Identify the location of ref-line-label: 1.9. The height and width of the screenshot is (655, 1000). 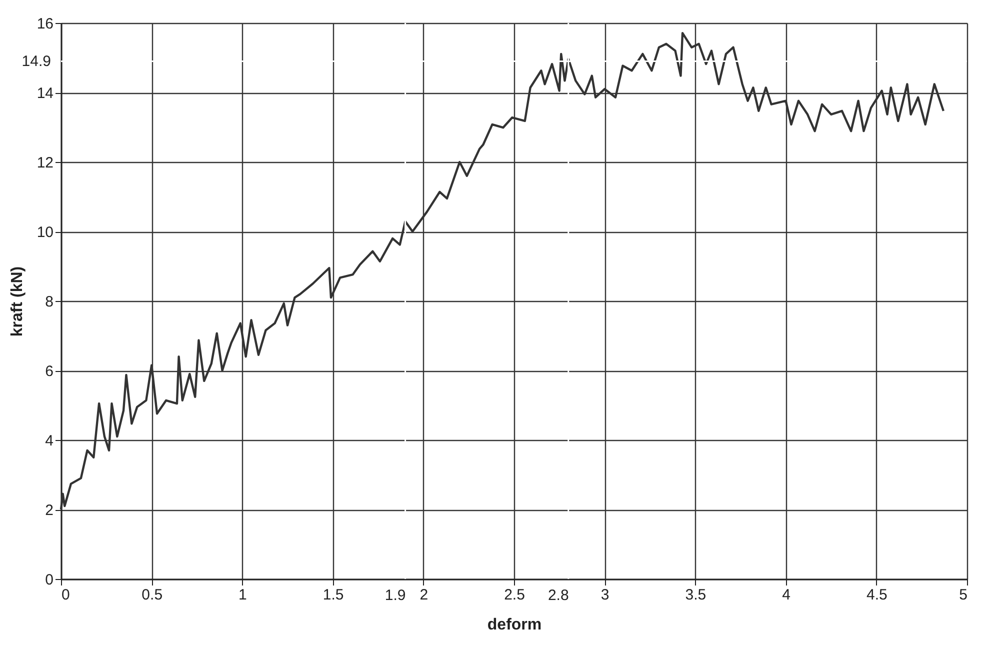
(395, 595).